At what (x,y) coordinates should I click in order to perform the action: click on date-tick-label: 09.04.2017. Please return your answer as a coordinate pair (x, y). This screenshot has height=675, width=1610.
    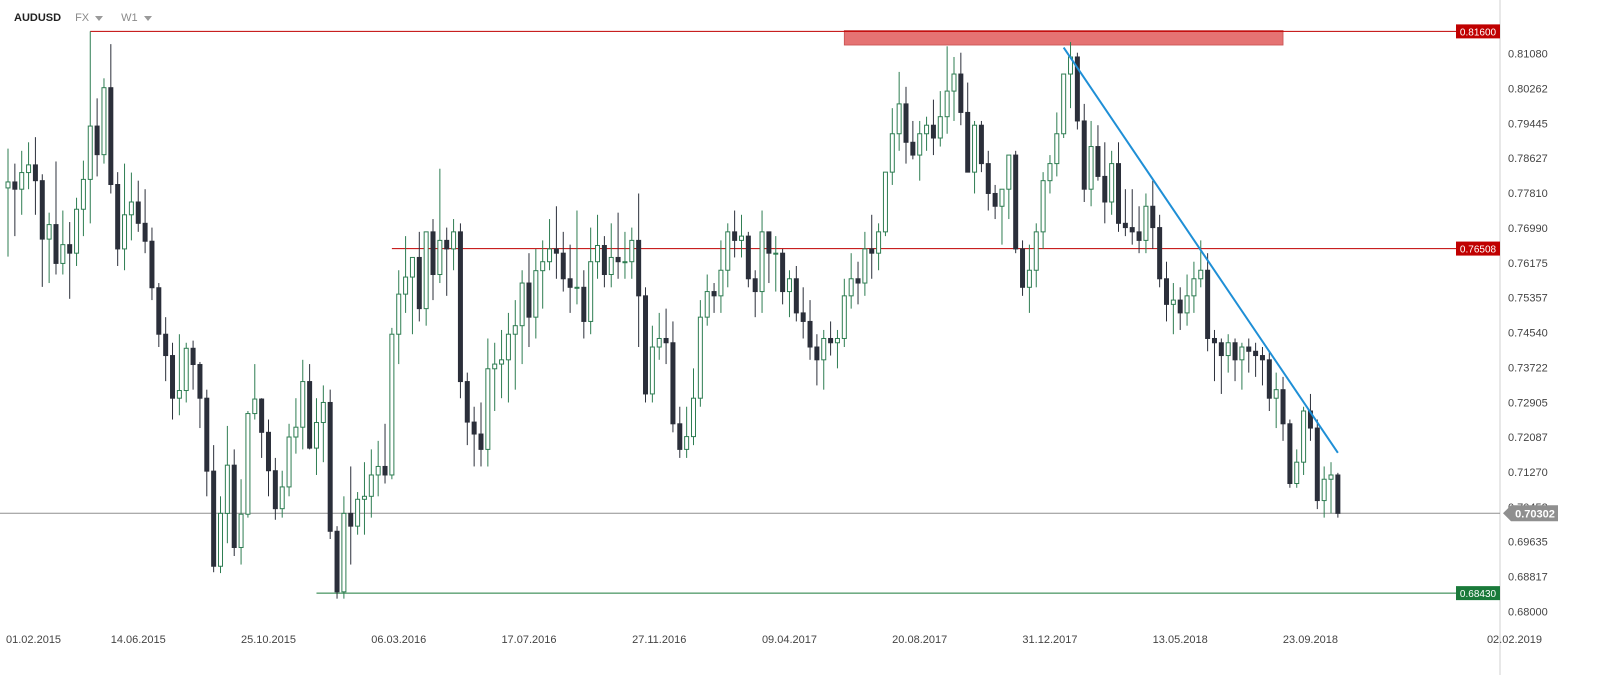
    Looking at the image, I should click on (789, 640).